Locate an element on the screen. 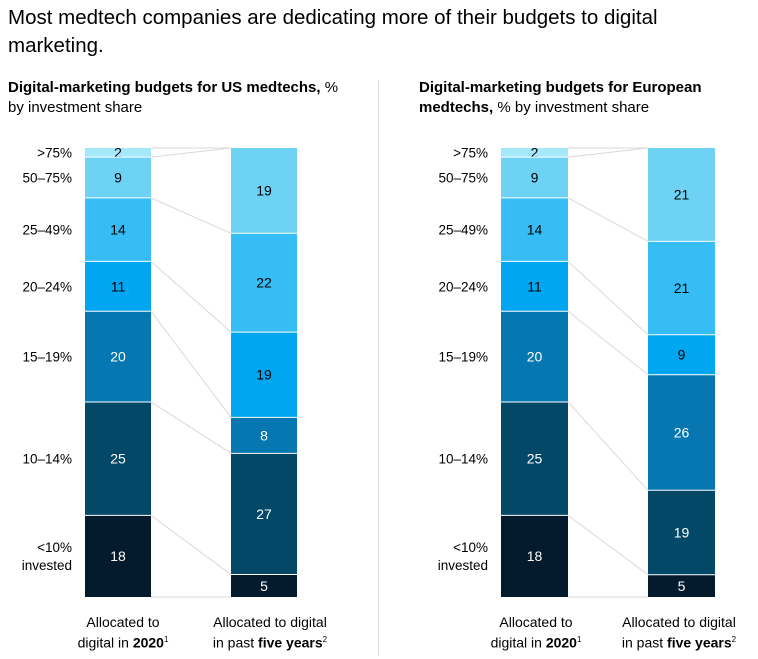 This screenshot has height=659, width=758. eu-panel-title-unit: % by investment share is located at coordinates (571, 107).